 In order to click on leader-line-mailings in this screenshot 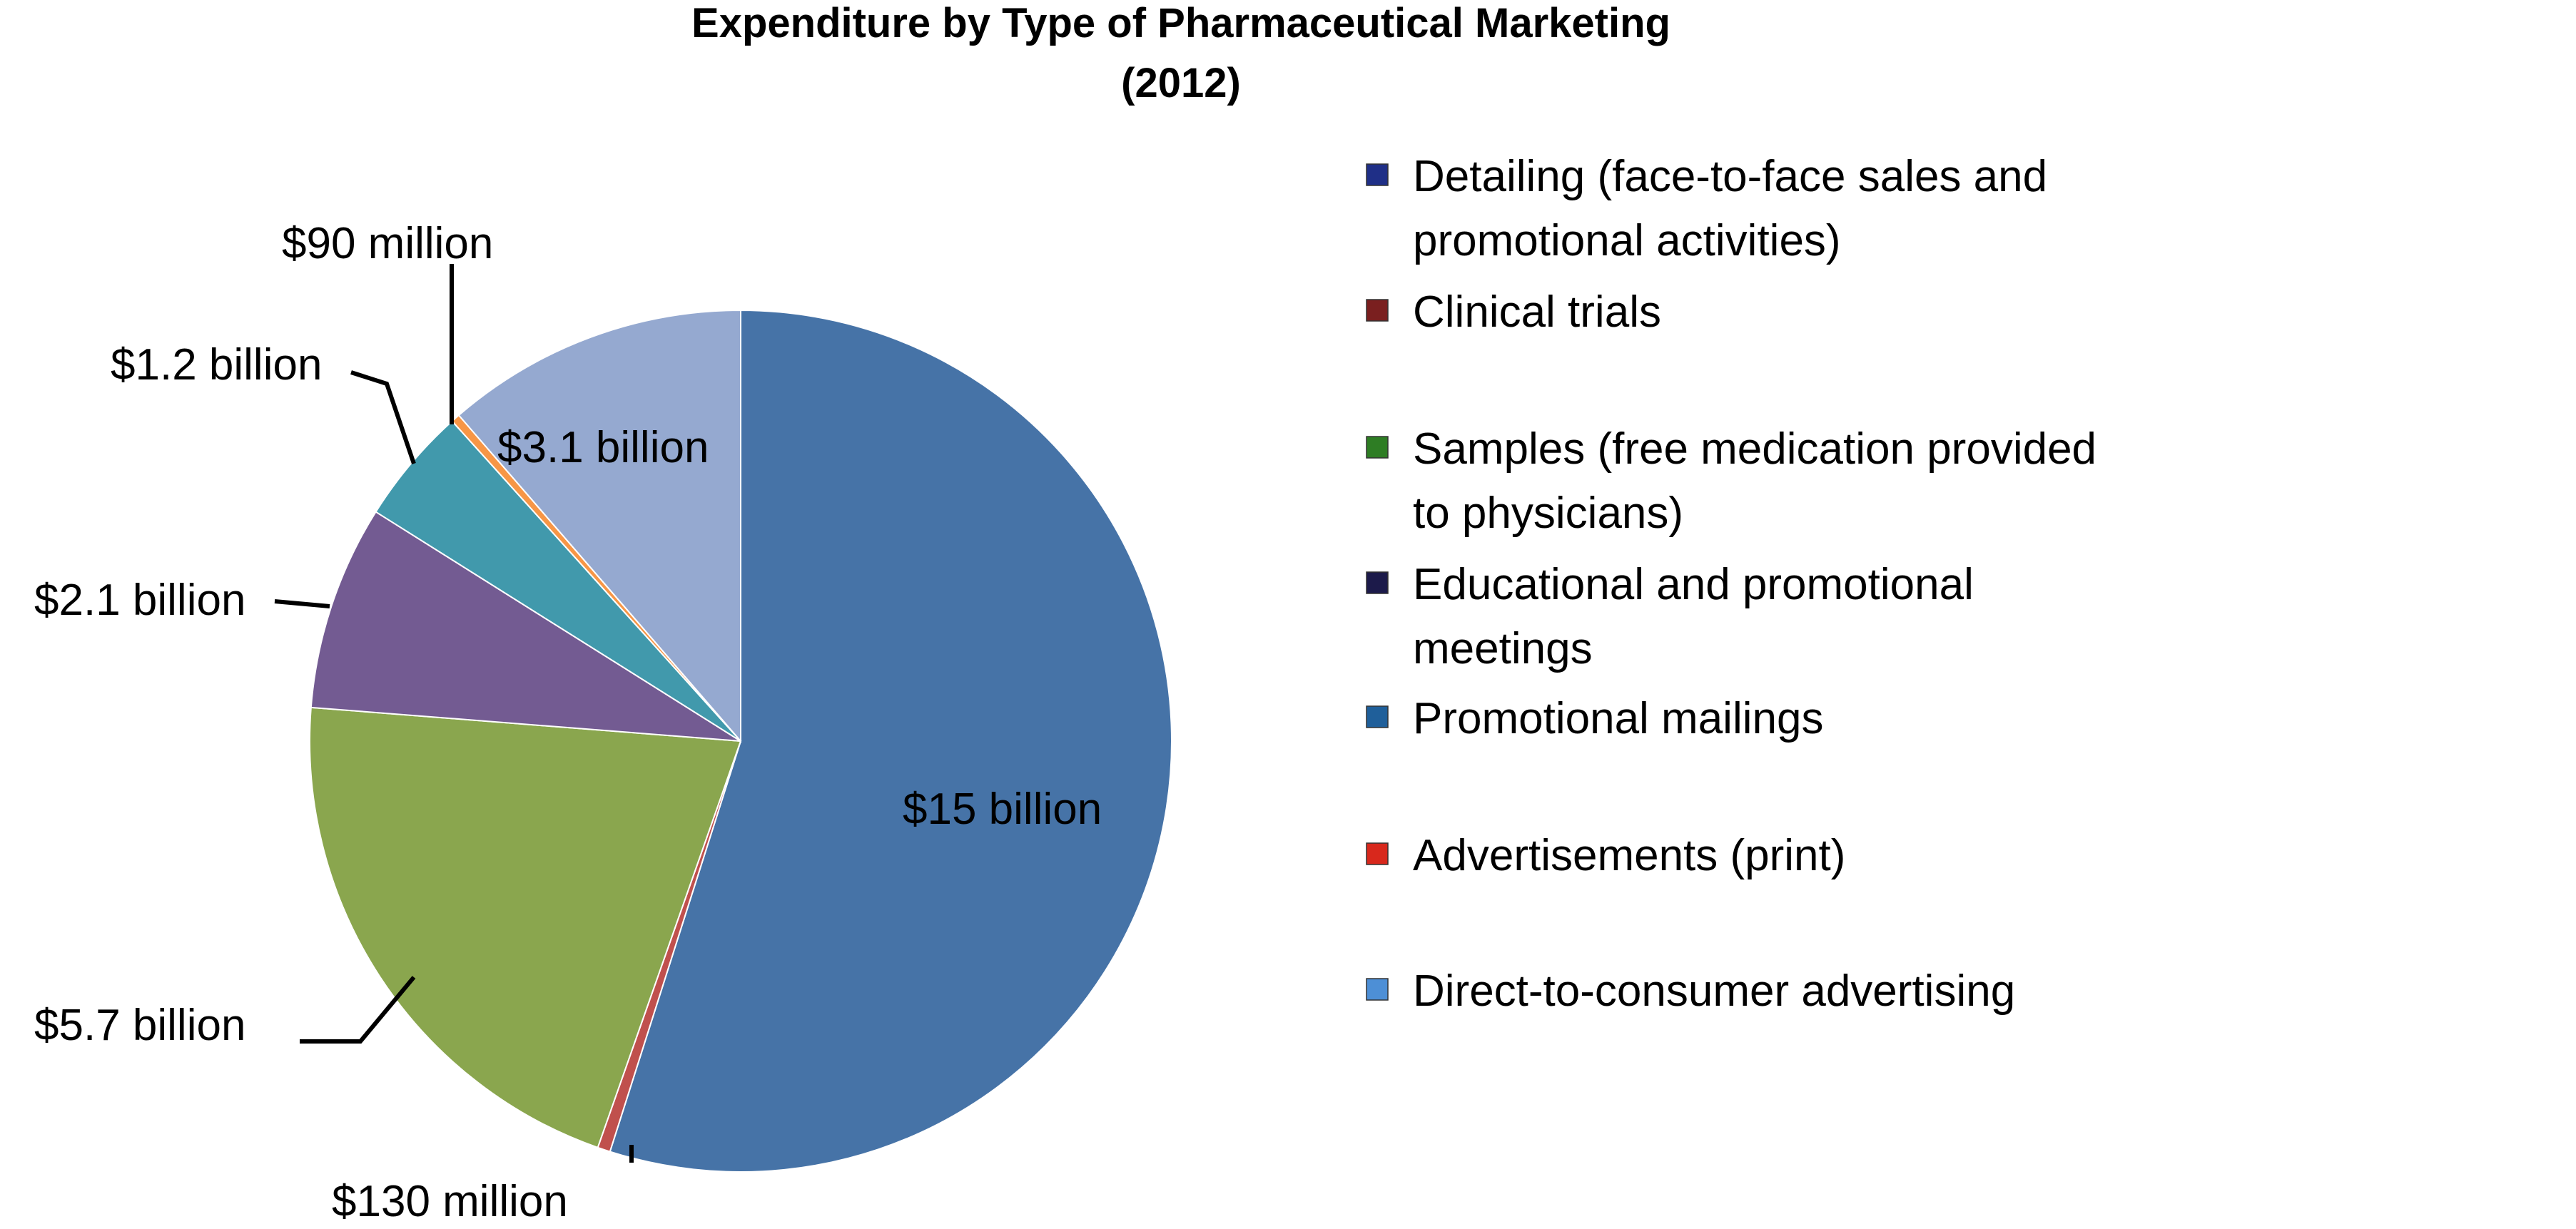, I will do `click(383, 417)`.